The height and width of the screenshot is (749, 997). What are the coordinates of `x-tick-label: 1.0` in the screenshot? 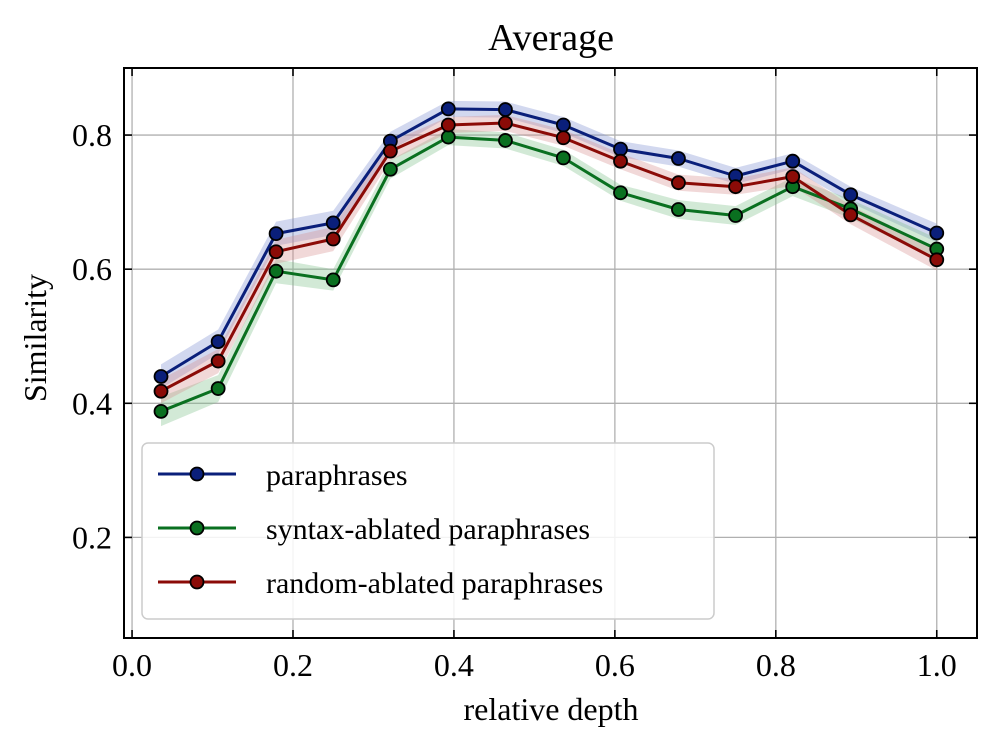 It's located at (937, 665).